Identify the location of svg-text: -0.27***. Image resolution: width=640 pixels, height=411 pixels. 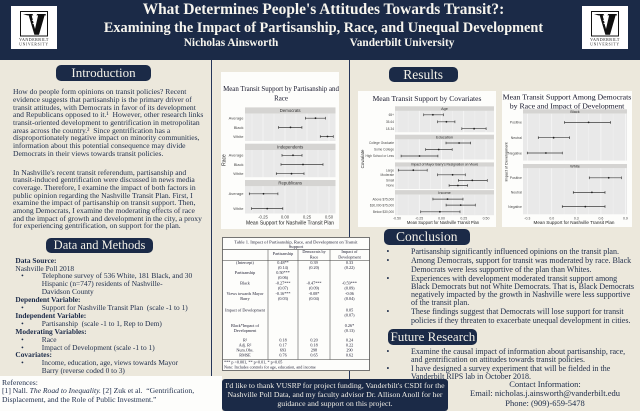
(282, 283).